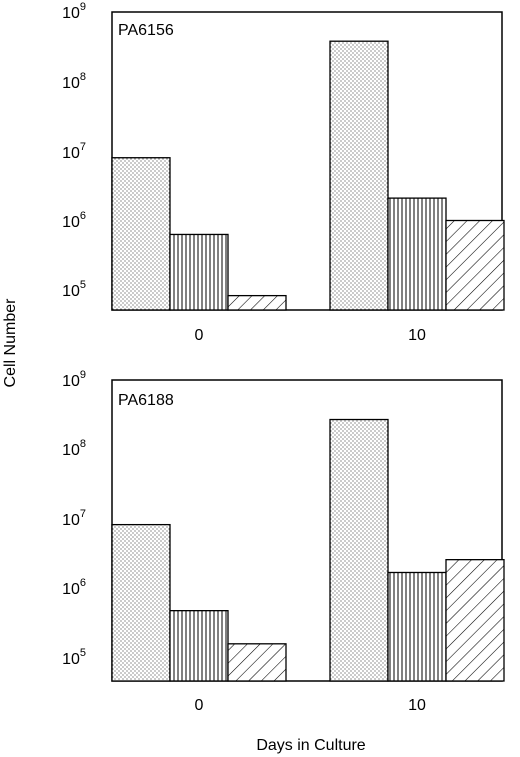 The height and width of the screenshot is (757, 520). Describe the element at coordinates (310, 745) in the screenshot. I see `x-axis-label: Days in Culture` at that location.